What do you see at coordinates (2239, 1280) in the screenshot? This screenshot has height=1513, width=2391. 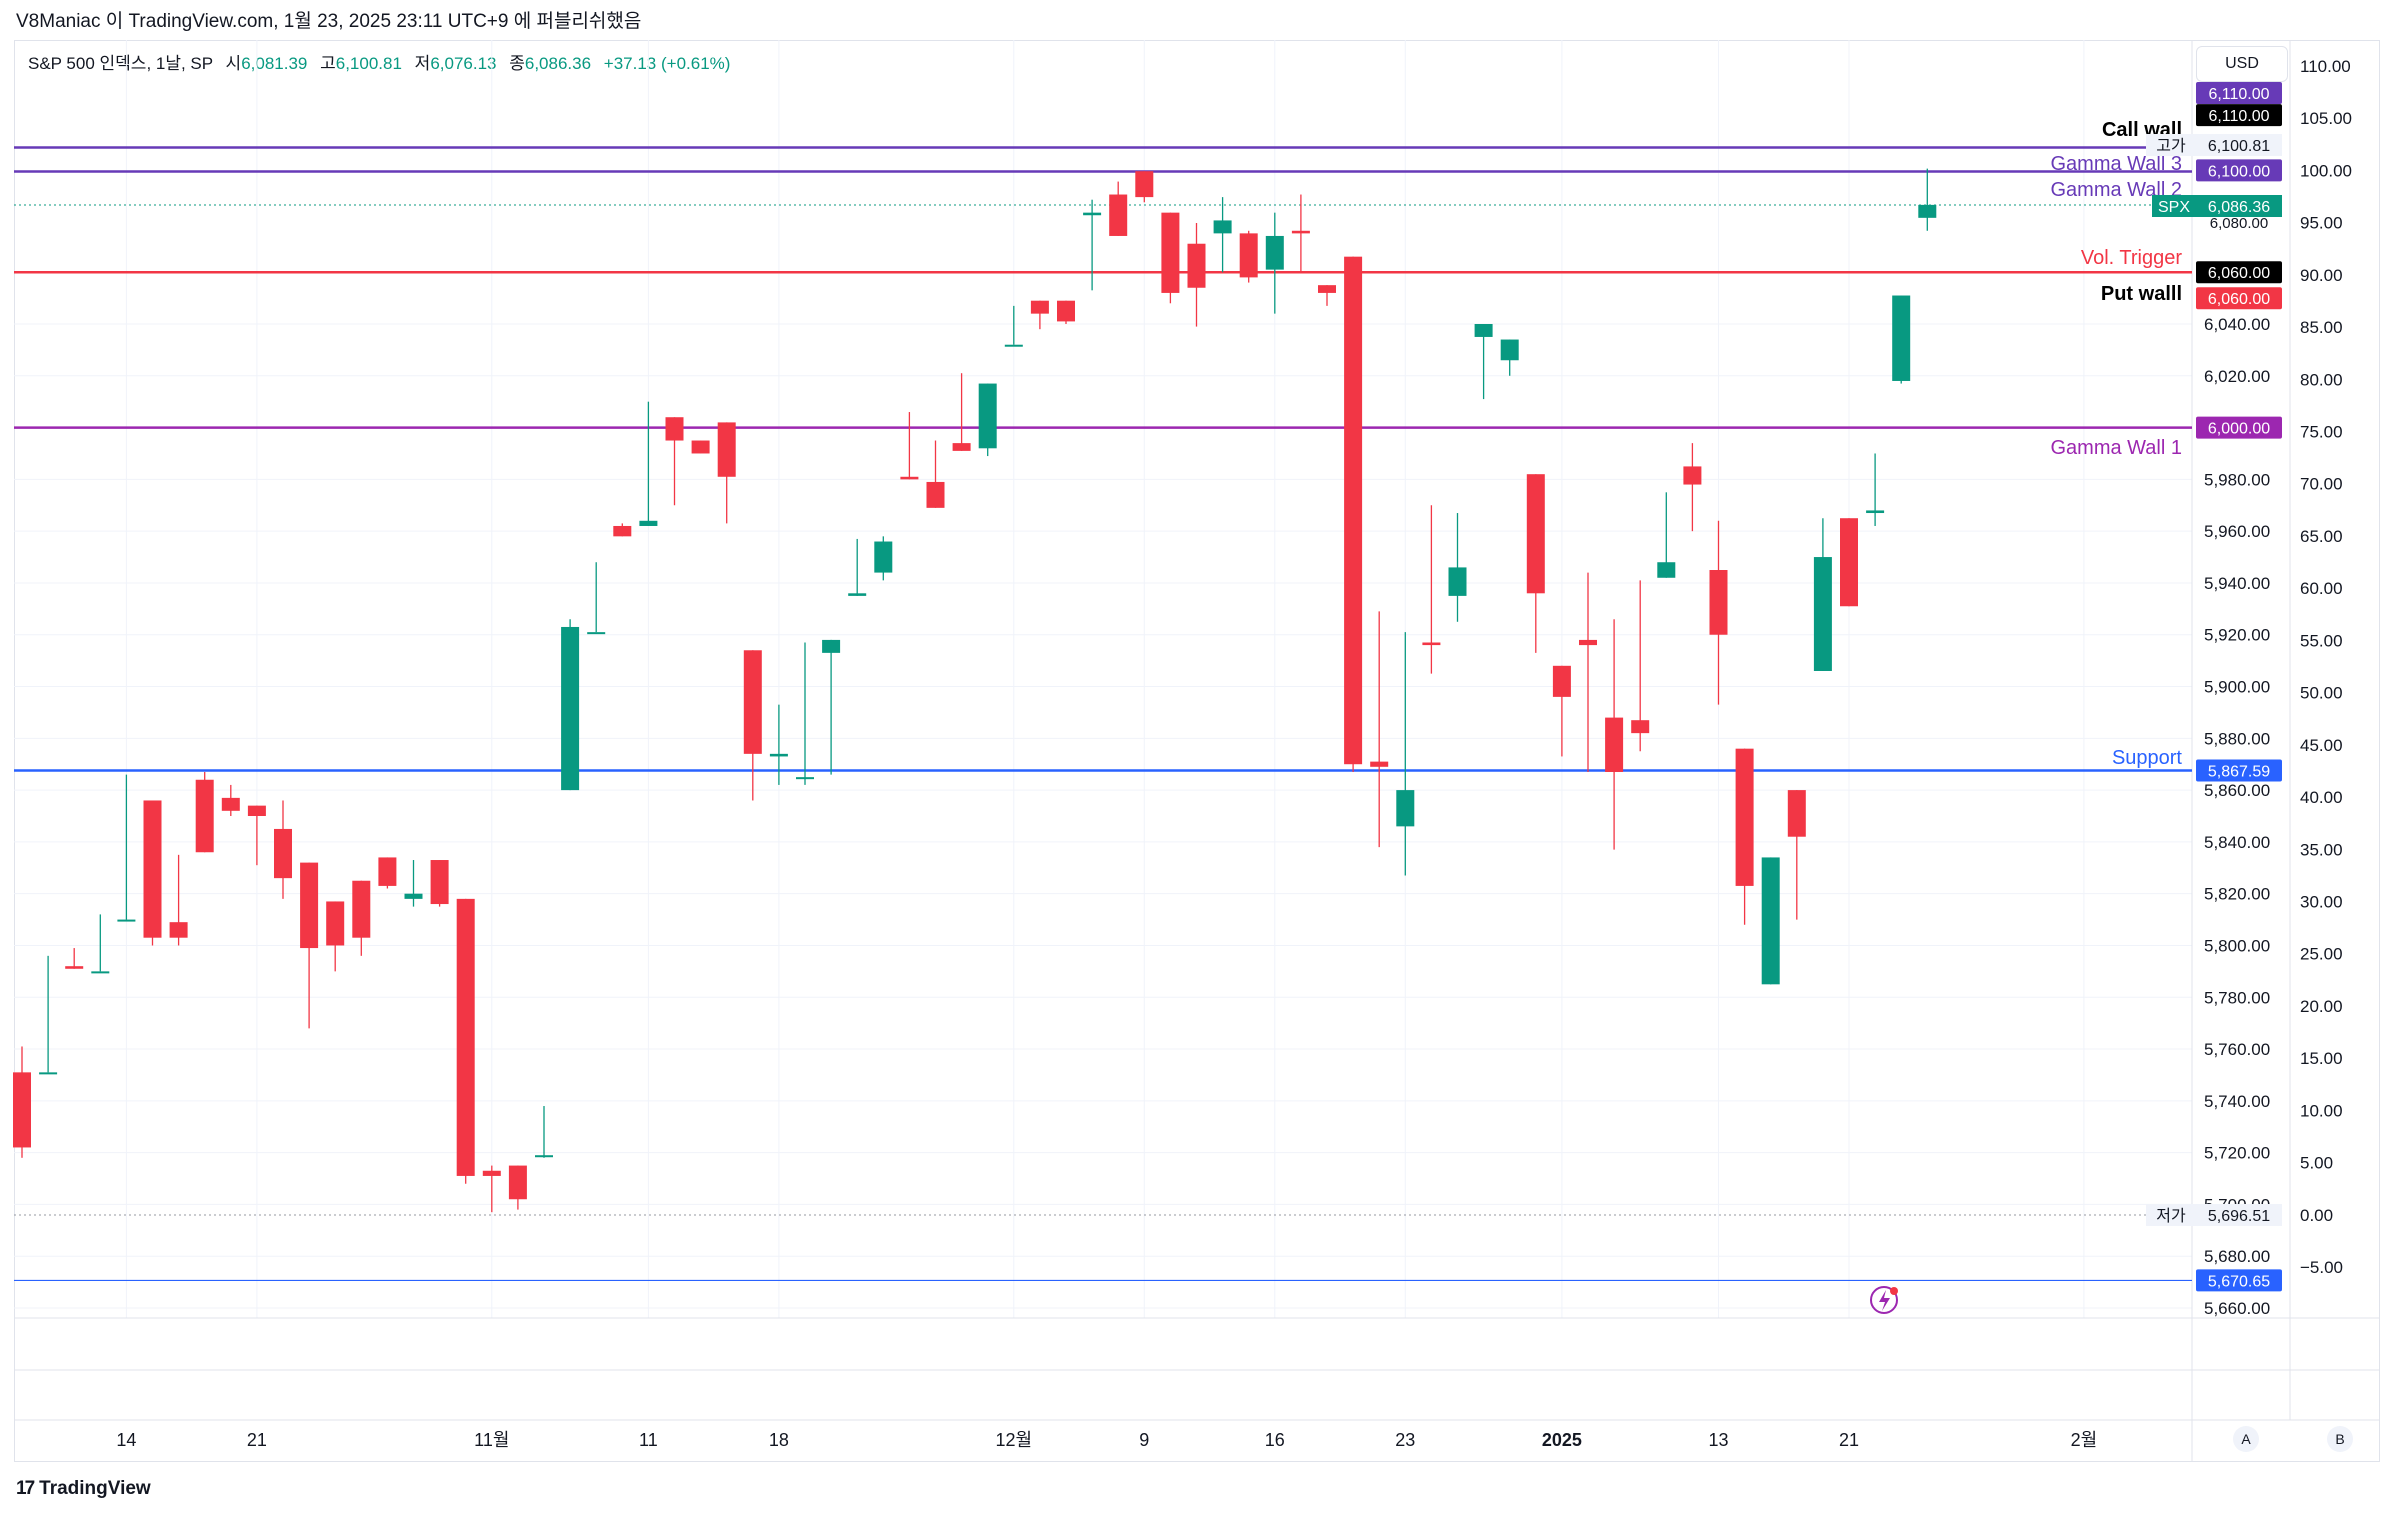 I see `lower-level-tag-bg` at bounding box center [2239, 1280].